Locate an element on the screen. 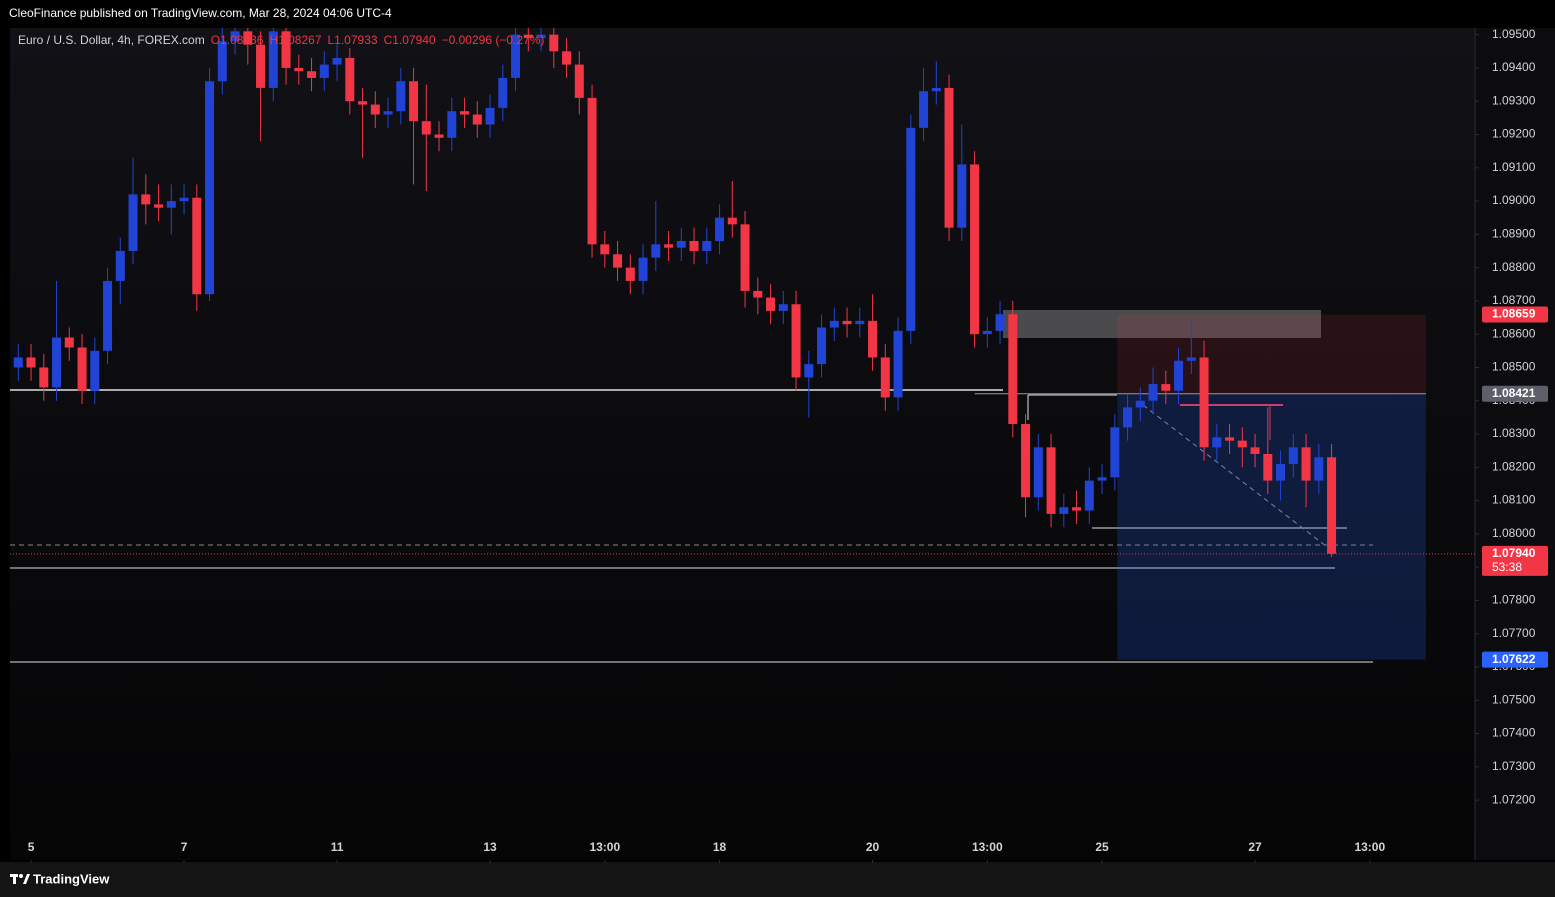  price-tag is located at coordinates (1515, 314).